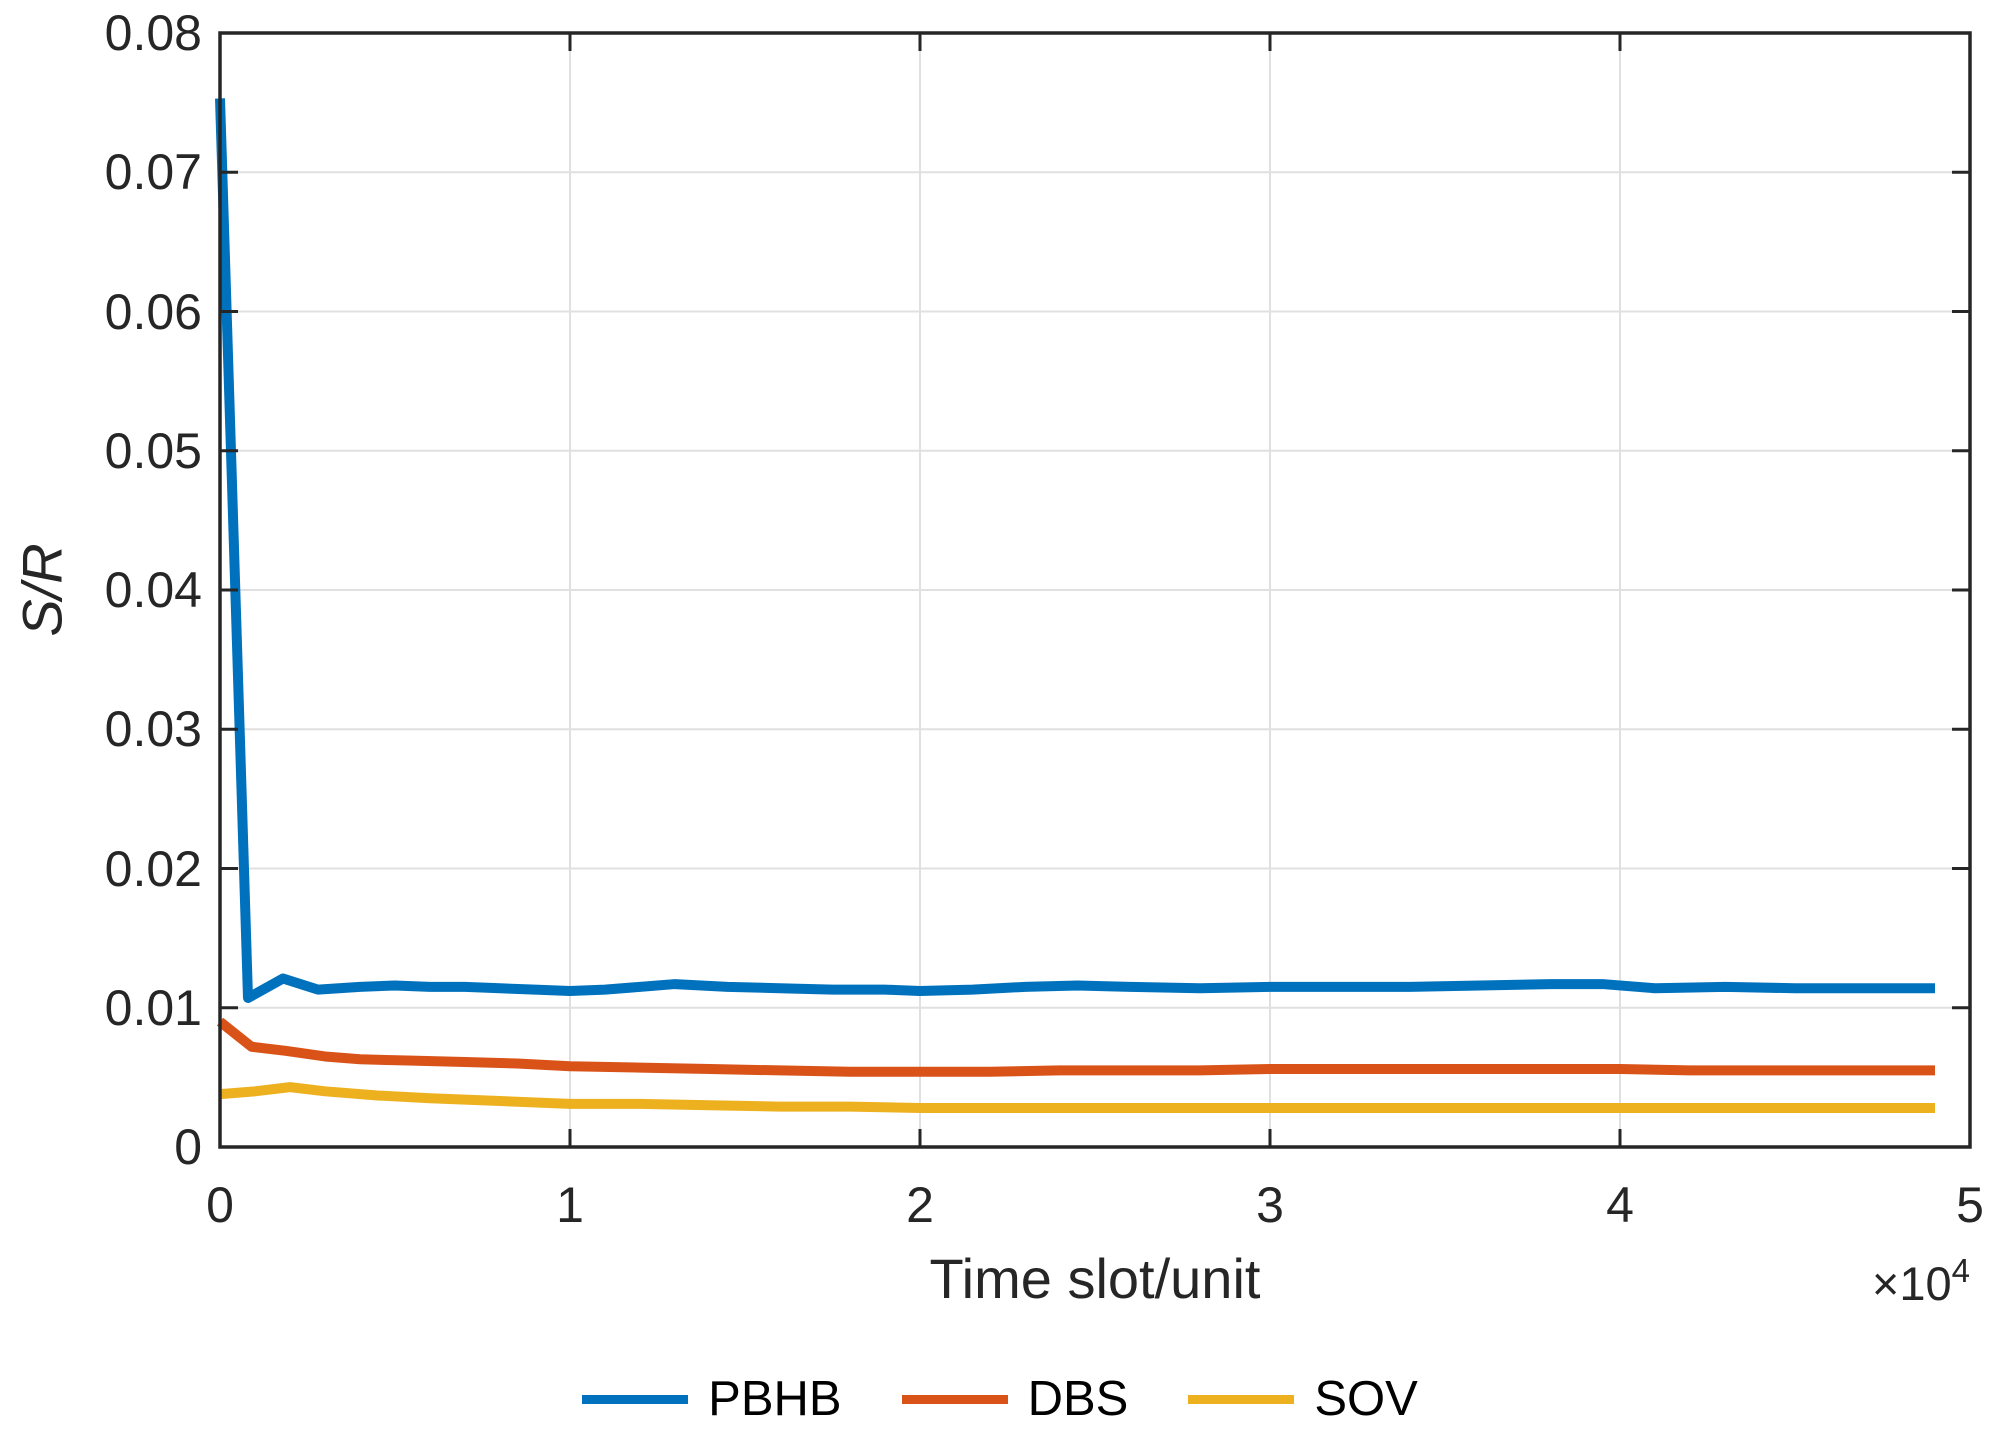 The image size is (2000, 1455). What do you see at coordinates (1303, 1399) in the screenshot?
I see `legend-item-sov: SOV` at bounding box center [1303, 1399].